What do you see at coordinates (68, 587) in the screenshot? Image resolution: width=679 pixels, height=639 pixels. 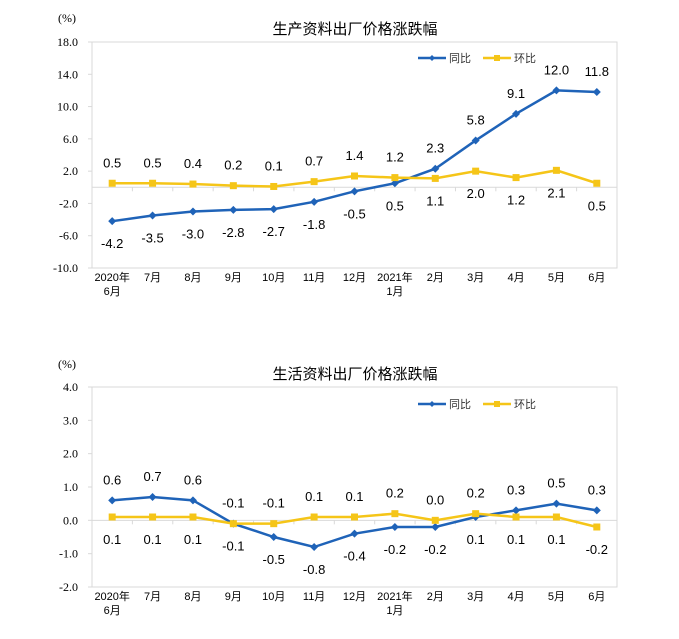 I see `y-tick-label: -2.0` at bounding box center [68, 587].